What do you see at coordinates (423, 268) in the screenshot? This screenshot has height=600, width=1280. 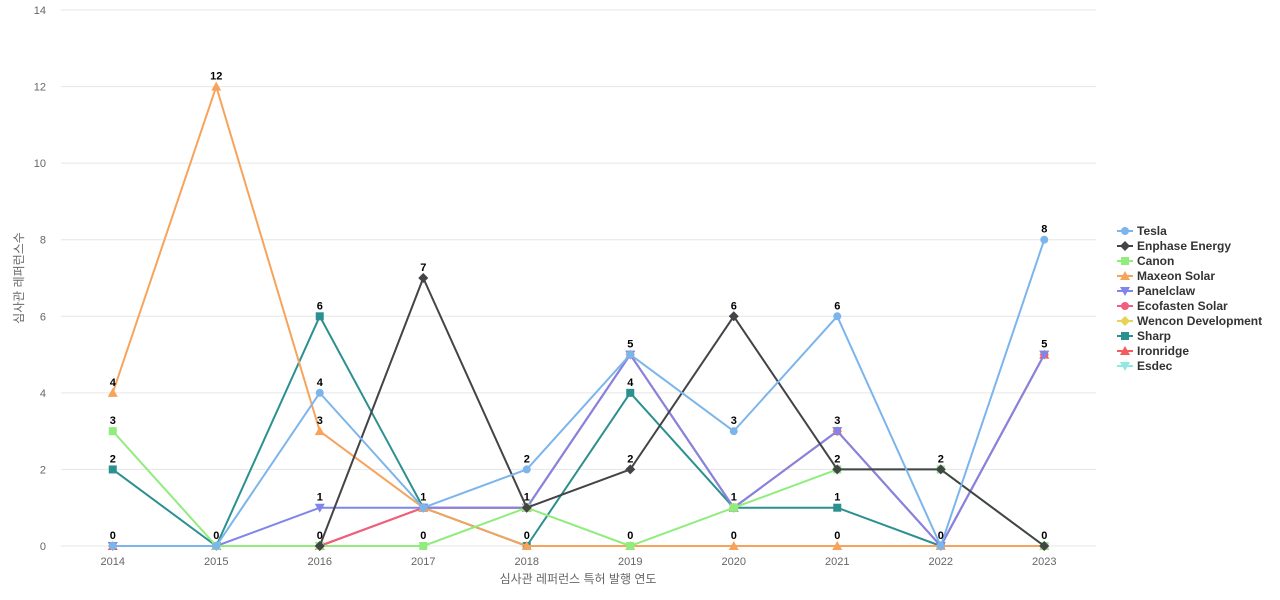 I see `data-label: 7` at bounding box center [423, 268].